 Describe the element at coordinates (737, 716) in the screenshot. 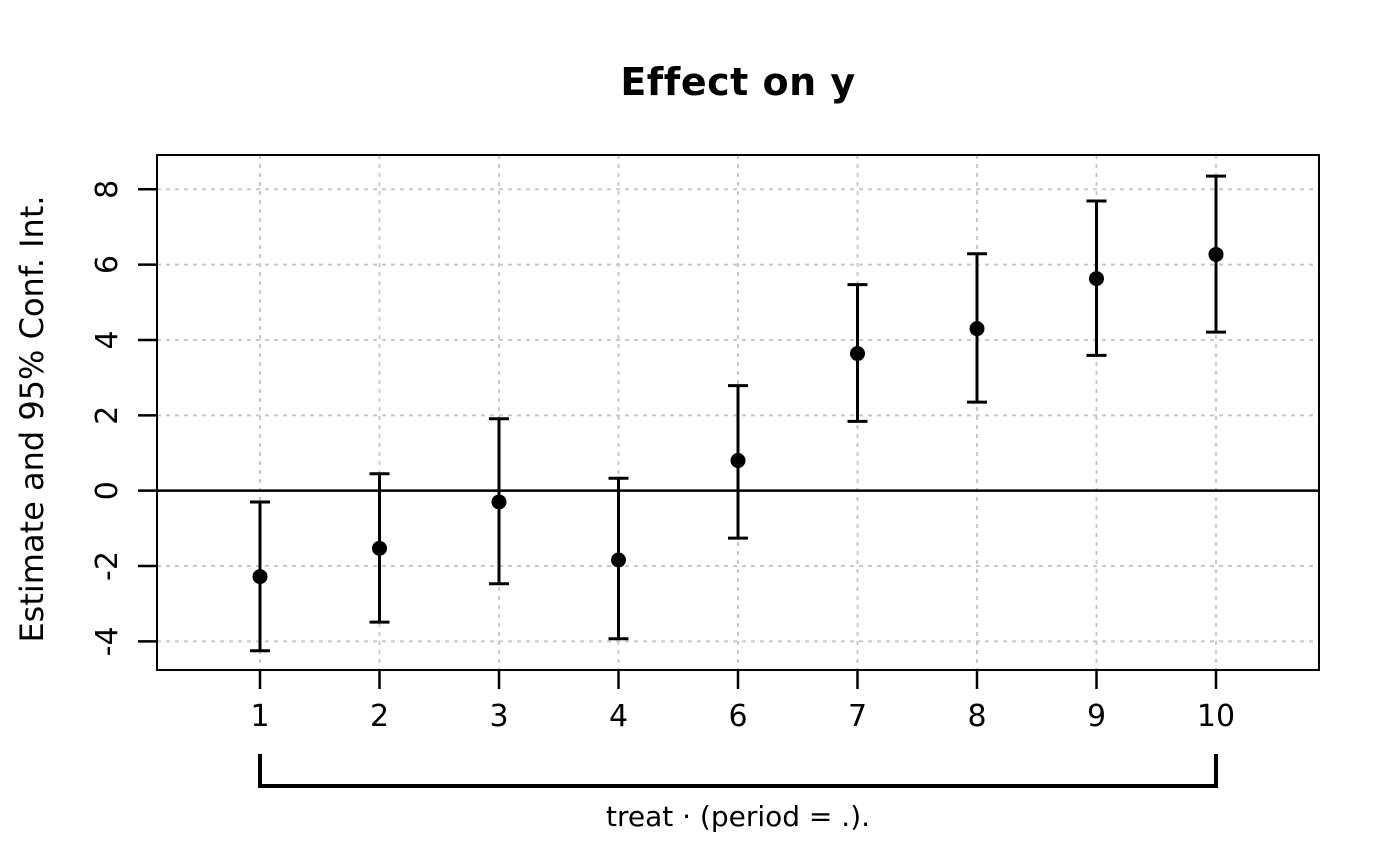

I see `x-tick-label: 6` at that location.